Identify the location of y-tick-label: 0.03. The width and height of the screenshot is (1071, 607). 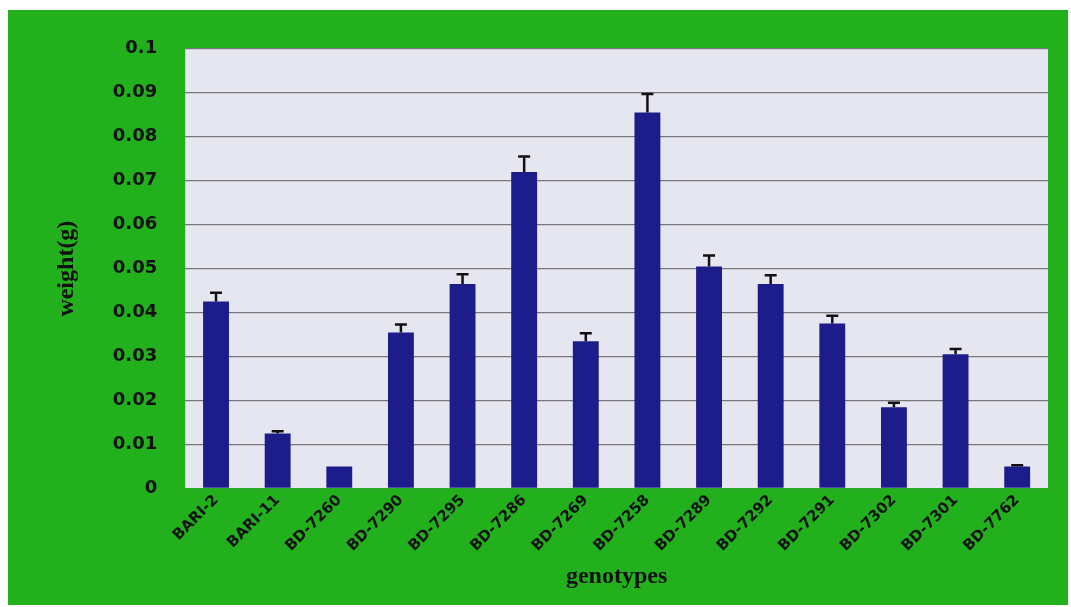
(135, 355).